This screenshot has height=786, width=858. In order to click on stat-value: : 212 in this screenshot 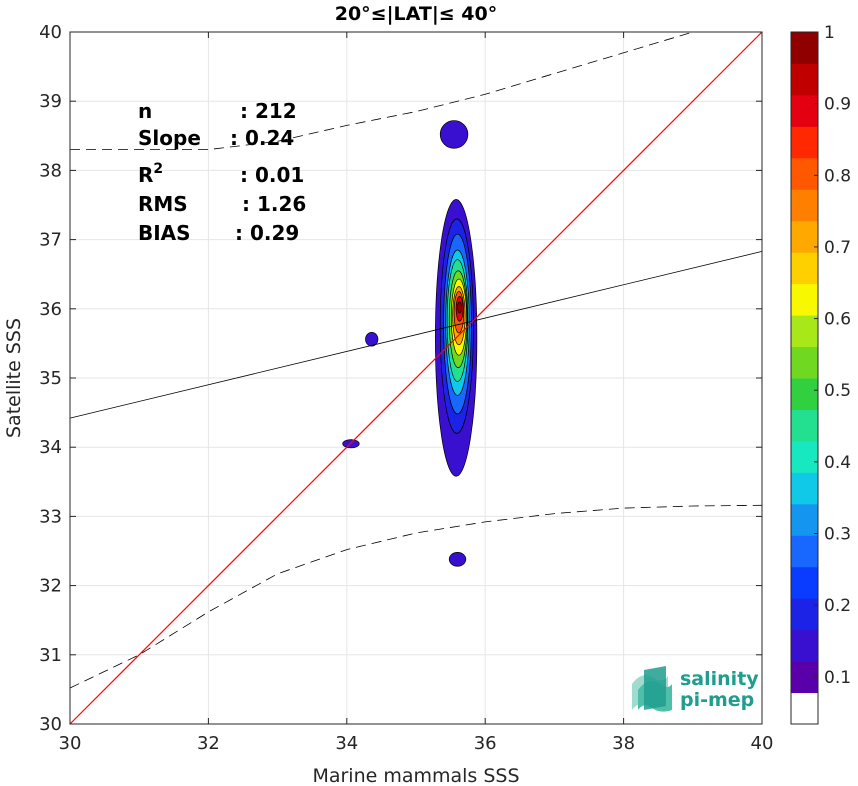, I will do `click(268, 111)`.